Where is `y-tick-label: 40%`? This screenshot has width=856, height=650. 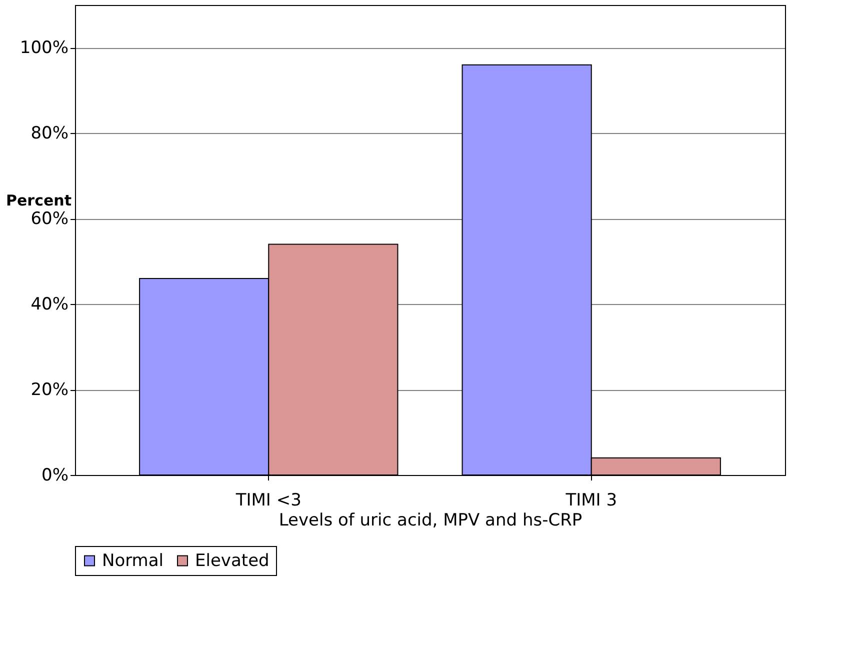 y-tick-label: 40% is located at coordinates (49, 304).